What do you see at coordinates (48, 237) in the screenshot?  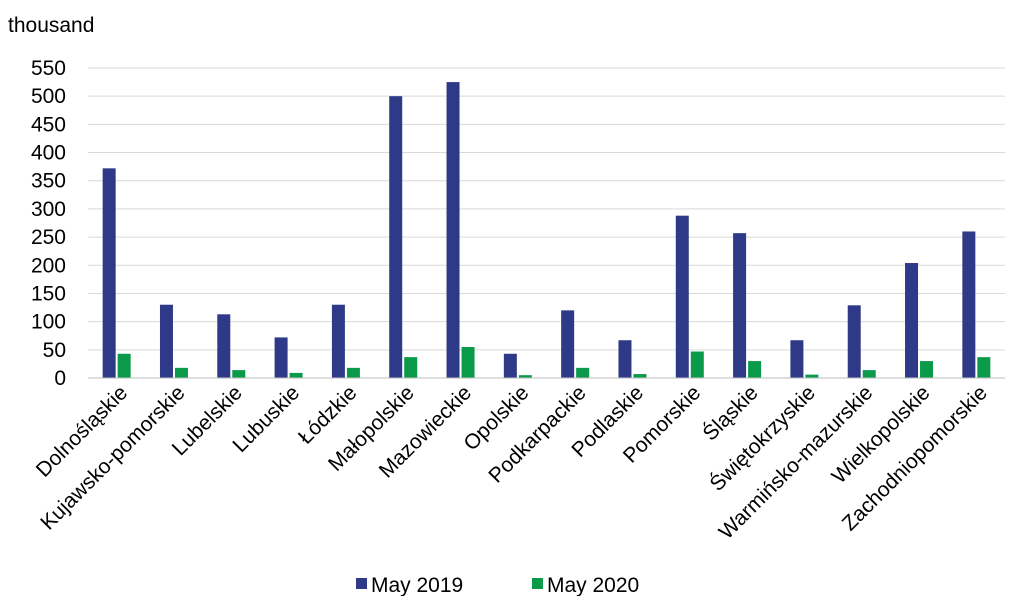 I see `y-tick-label: 250` at bounding box center [48, 237].